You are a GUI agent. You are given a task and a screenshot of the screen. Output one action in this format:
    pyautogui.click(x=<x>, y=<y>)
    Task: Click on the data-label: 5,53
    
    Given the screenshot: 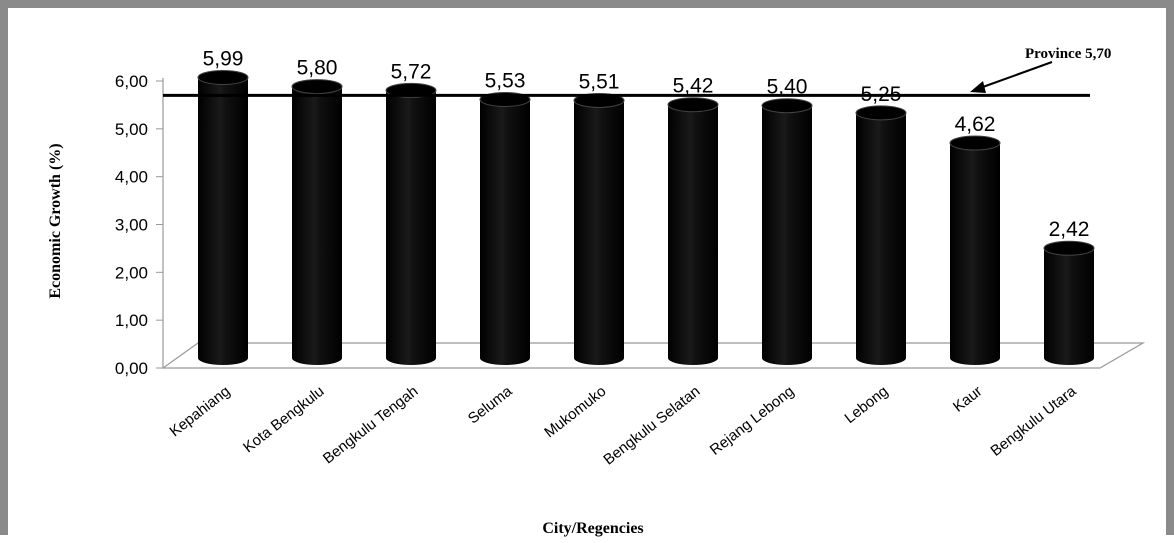 What is the action you would take?
    pyautogui.click(x=505, y=80)
    